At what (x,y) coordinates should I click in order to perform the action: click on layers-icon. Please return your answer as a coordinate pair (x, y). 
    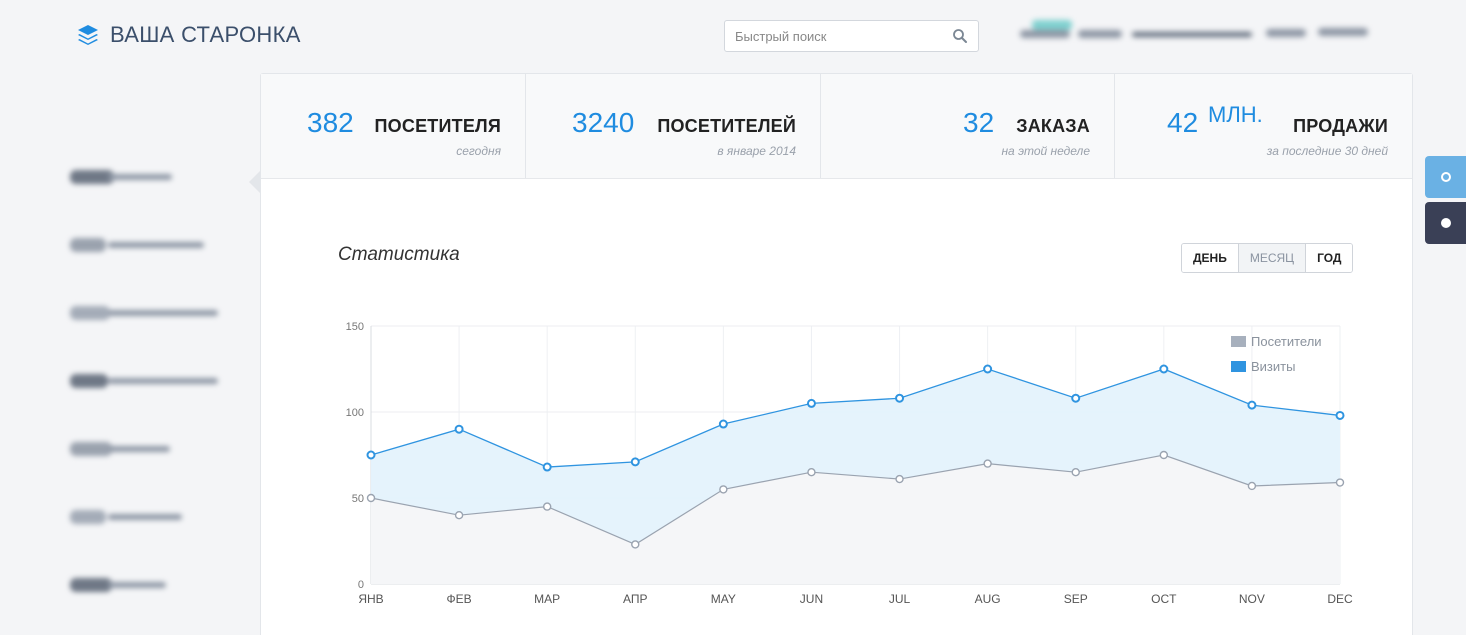
    Looking at the image, I should click on (88, 35).